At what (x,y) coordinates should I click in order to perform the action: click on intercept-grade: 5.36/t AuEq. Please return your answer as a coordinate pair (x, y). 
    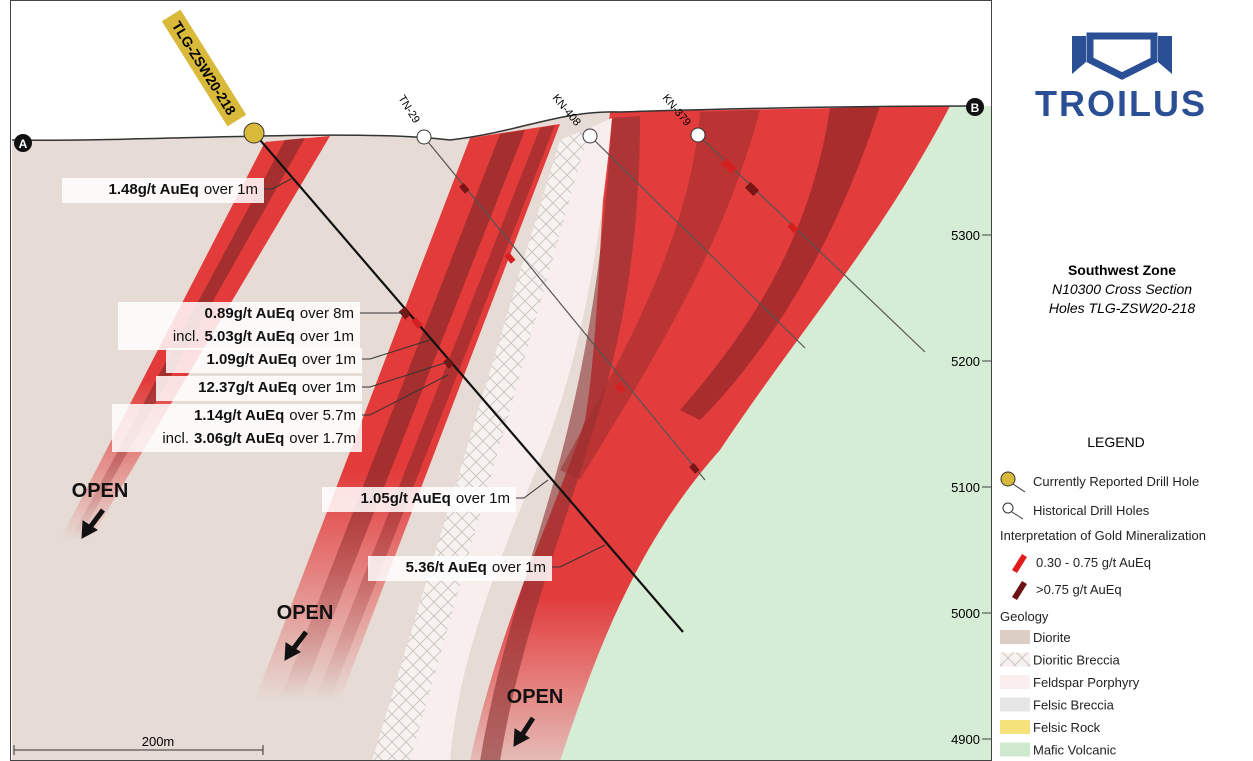
    Looking at the image, I should click on (446, 567).